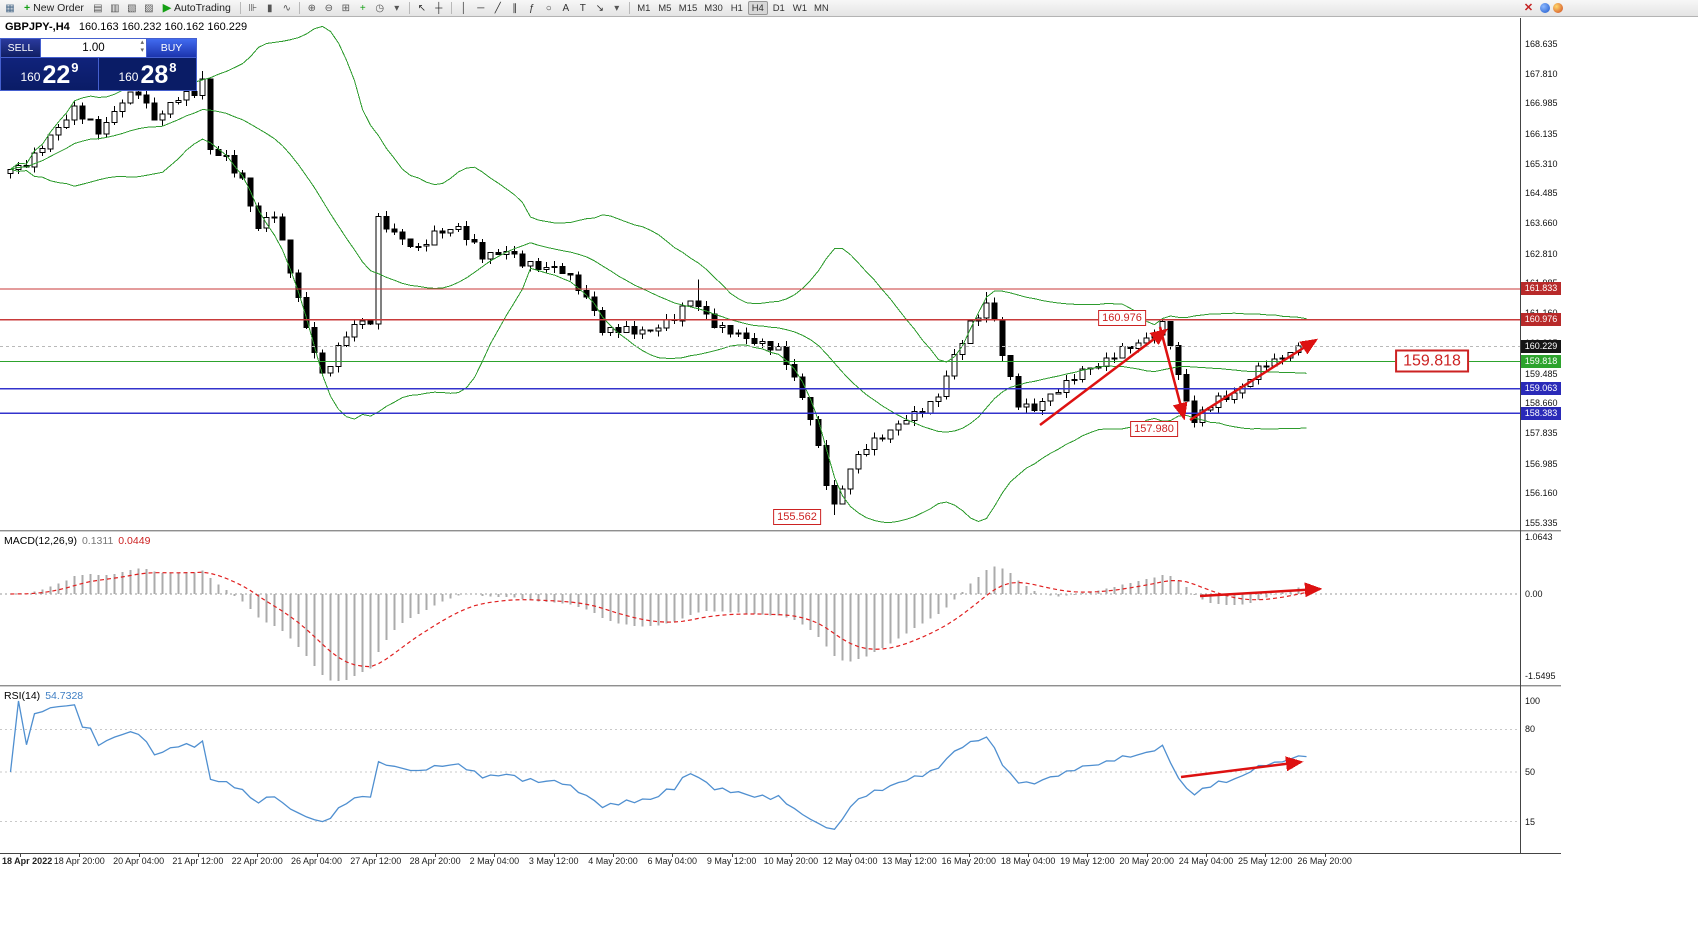  I want to click on horizontal-line-icon: ─, so click(481, 8).